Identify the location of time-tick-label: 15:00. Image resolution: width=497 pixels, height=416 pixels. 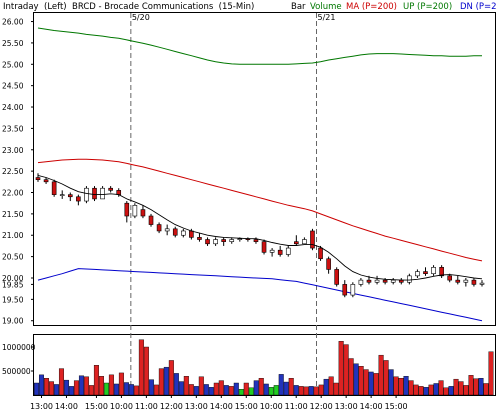
(96, 406).